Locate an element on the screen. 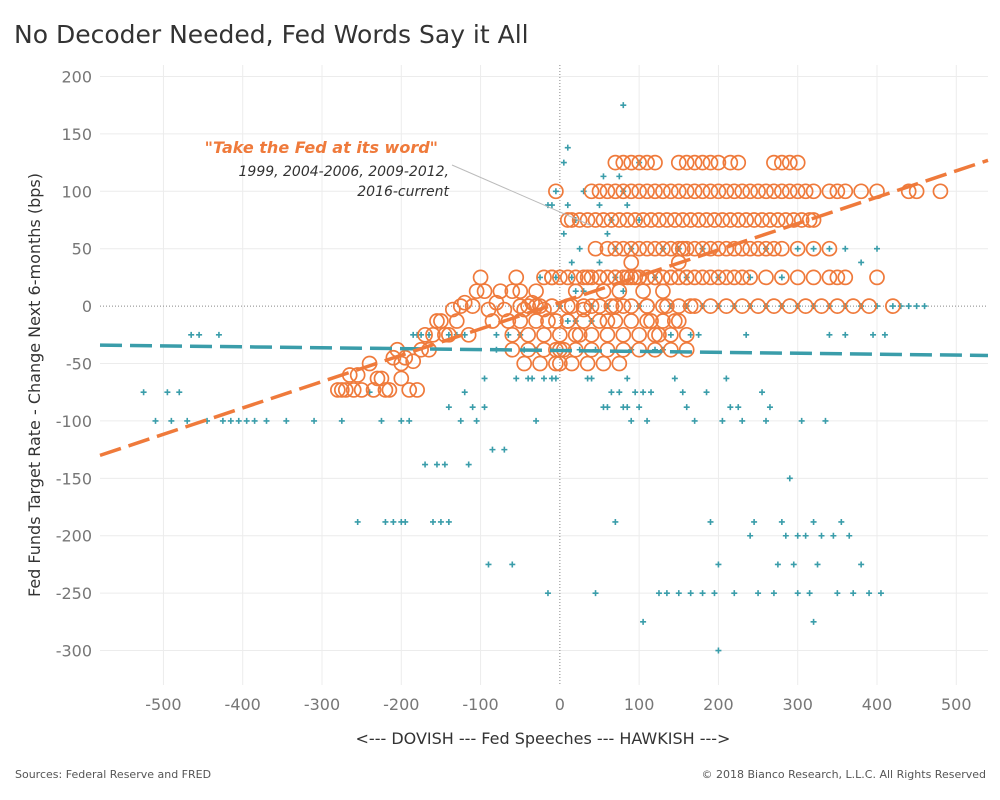 The image size is (1000, 800). y-tick-label: -150 is located at coordinates (74, 478).